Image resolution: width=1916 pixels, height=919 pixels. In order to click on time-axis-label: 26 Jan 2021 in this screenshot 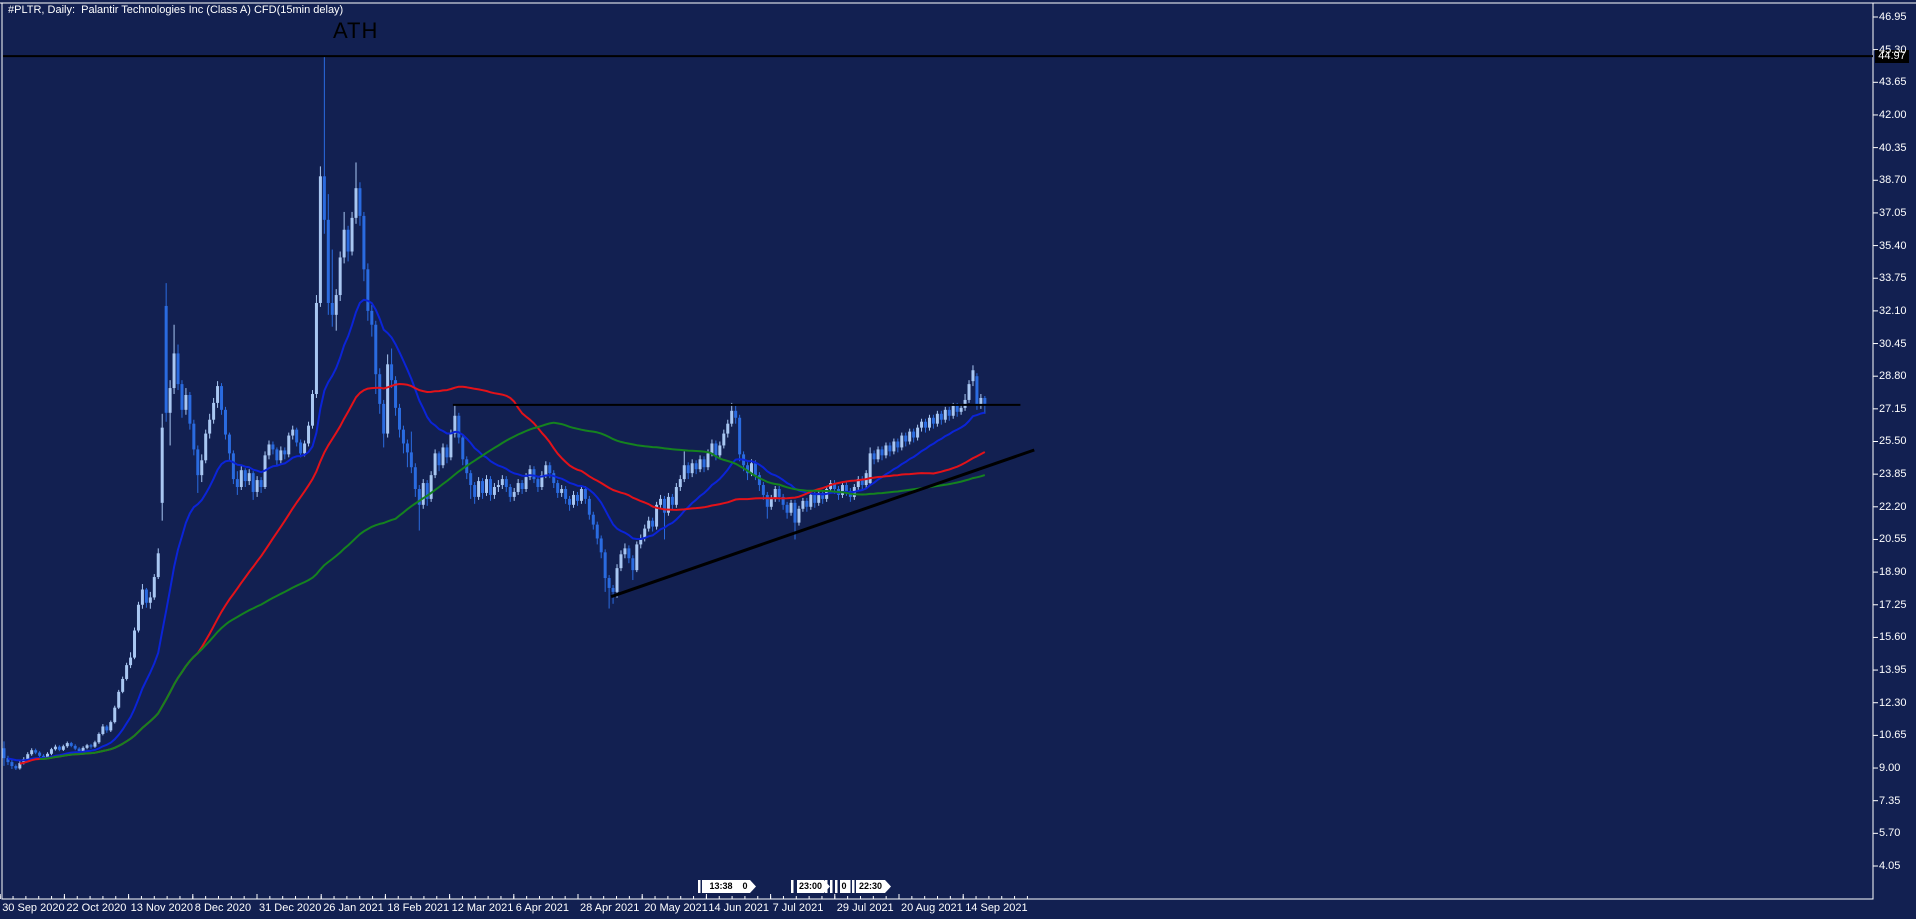, I will do `click(353, 908)`.